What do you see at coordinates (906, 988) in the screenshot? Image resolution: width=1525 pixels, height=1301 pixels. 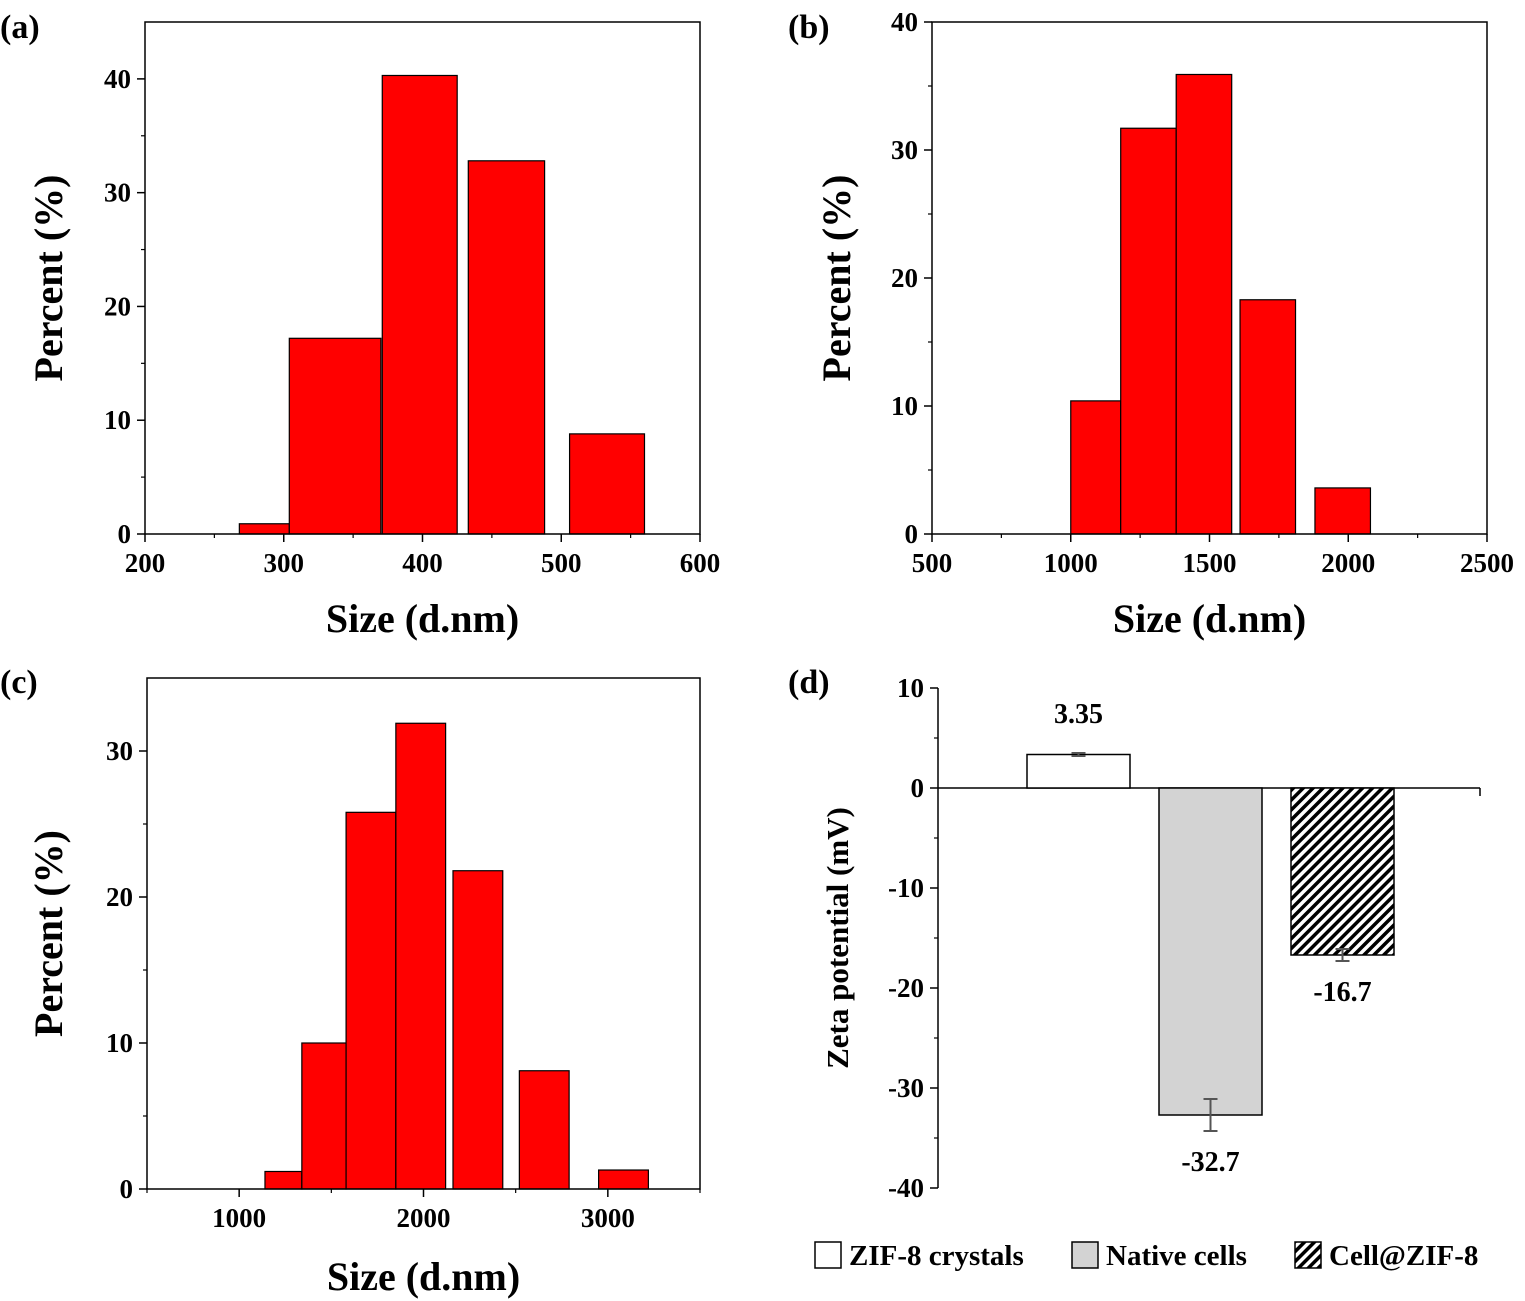 I see `y-tick-label: -20` at bounding box center [906, 988].